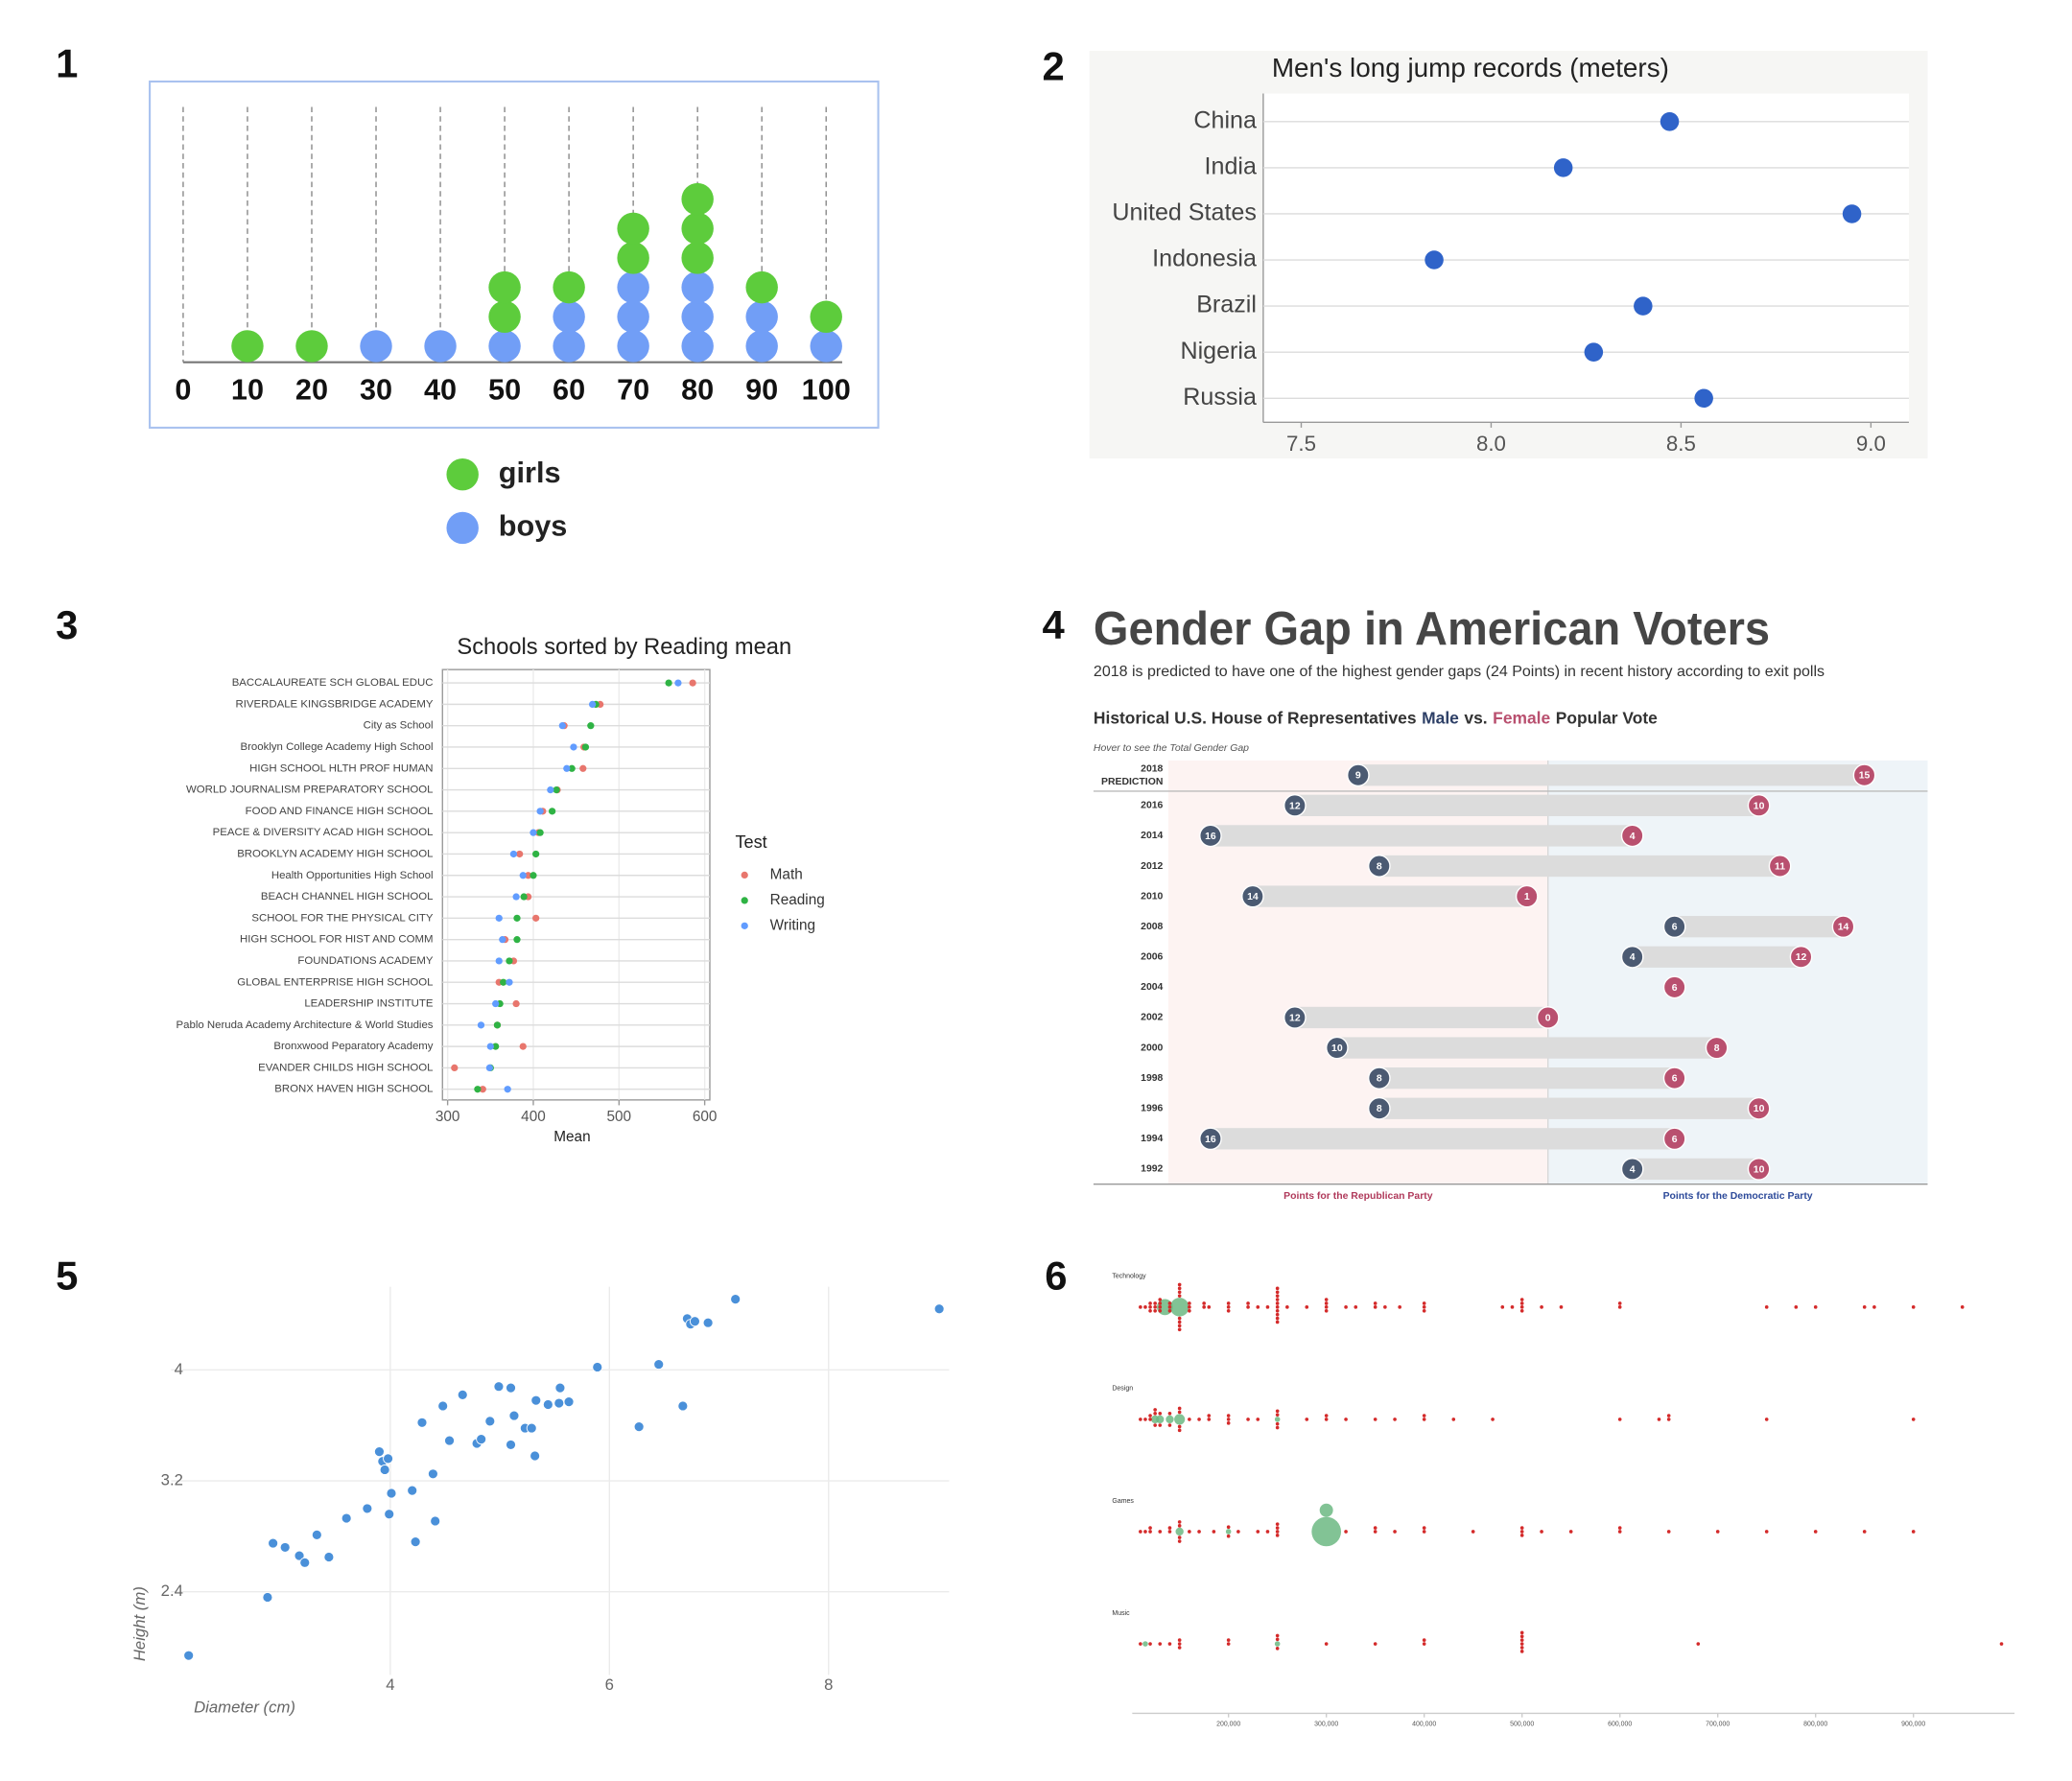 The image size is (2072, 1781). I want to click on y-tick-label: Indonesia, so click(1204, 259).